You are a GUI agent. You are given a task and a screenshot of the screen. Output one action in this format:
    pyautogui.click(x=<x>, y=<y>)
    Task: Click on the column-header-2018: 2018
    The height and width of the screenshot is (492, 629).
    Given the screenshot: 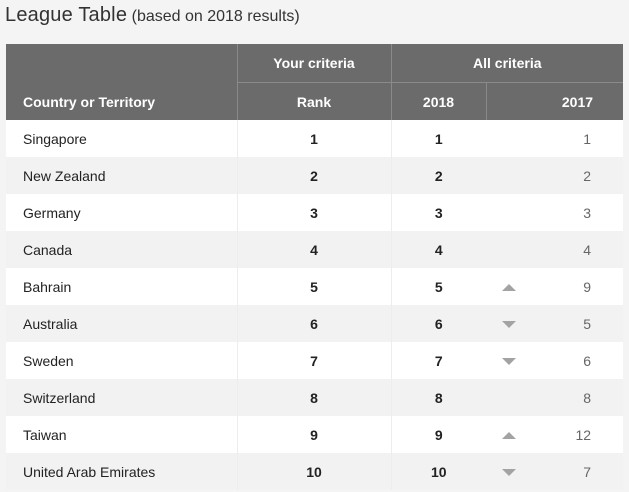 What is the action you would take?
    pyautogui.click(x=439, y=101)
    